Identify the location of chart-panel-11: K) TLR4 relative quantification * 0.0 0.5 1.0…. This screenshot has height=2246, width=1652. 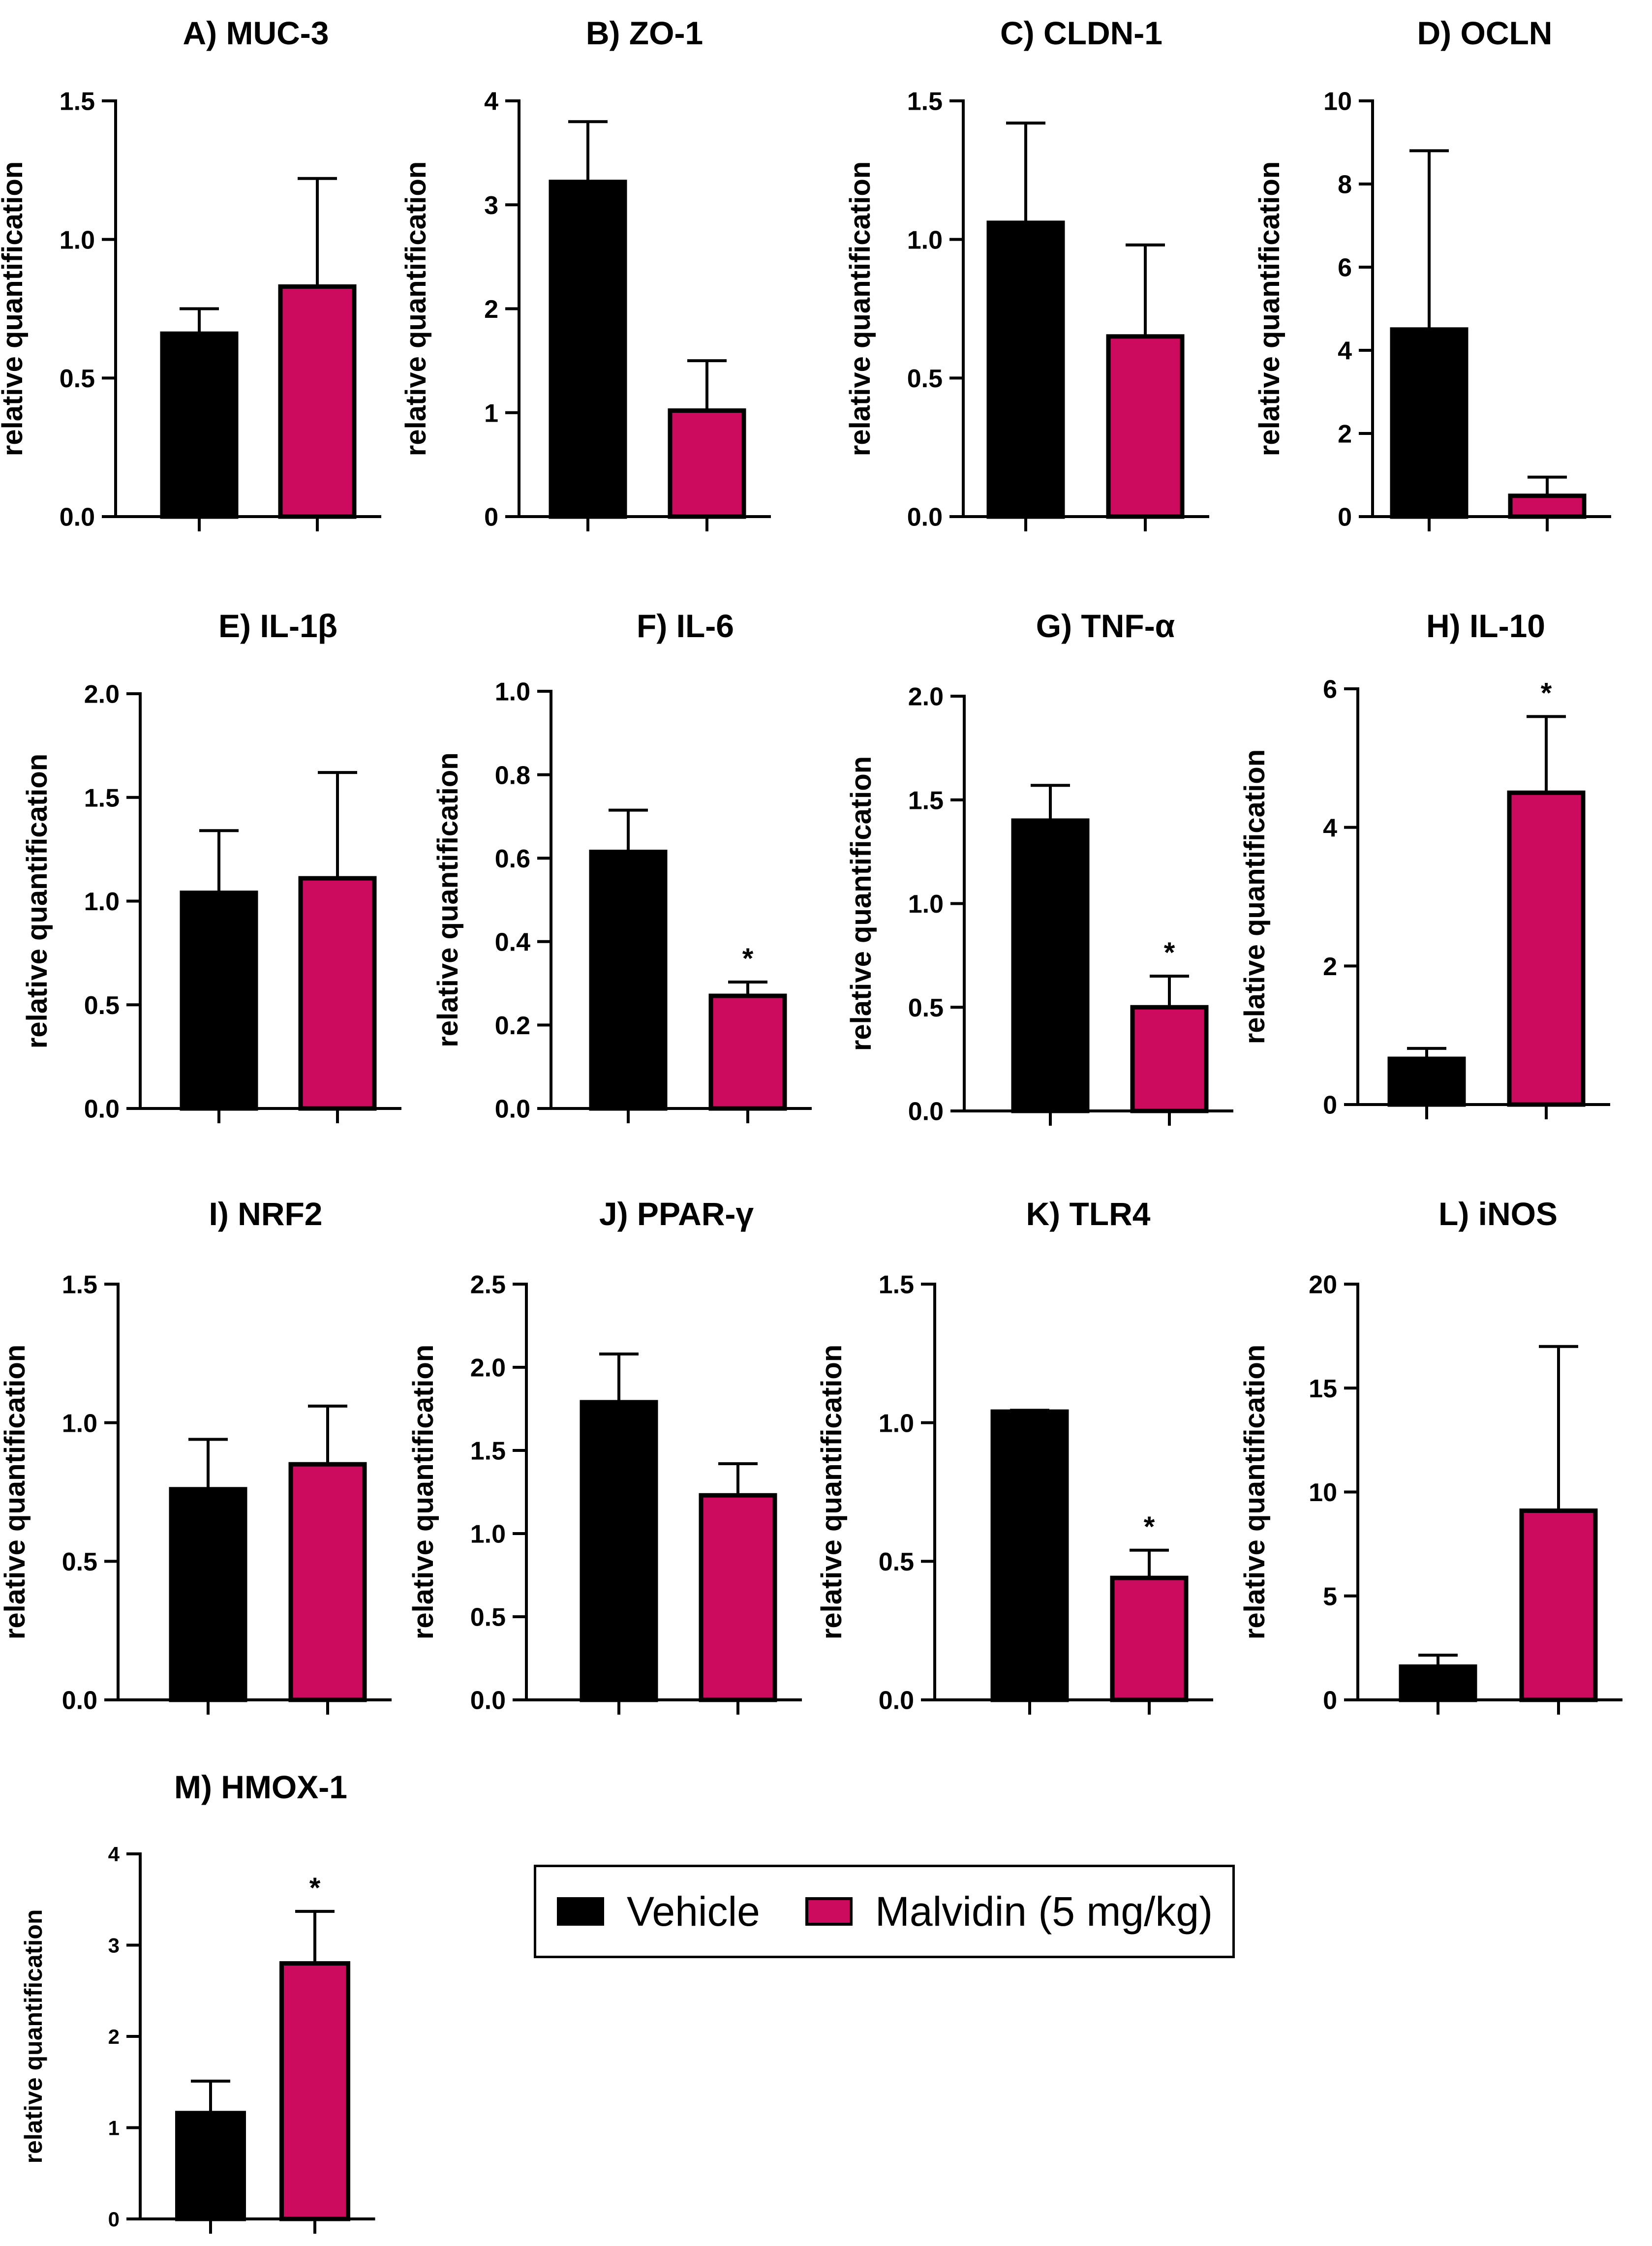
(1014, 1455).